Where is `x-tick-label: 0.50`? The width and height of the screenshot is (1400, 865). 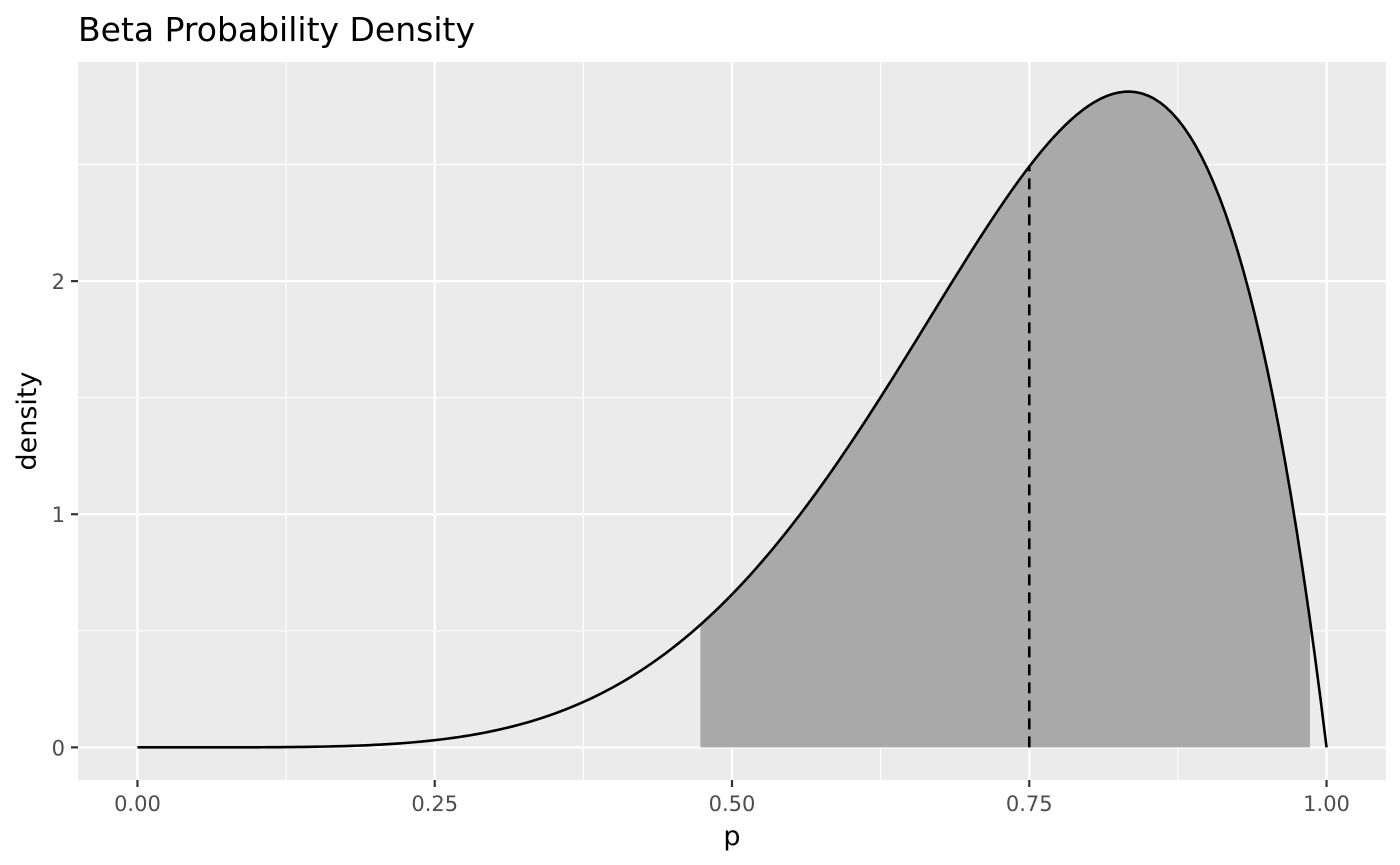
x-tick-label: 0.50 is located at coordinates (732, 804).